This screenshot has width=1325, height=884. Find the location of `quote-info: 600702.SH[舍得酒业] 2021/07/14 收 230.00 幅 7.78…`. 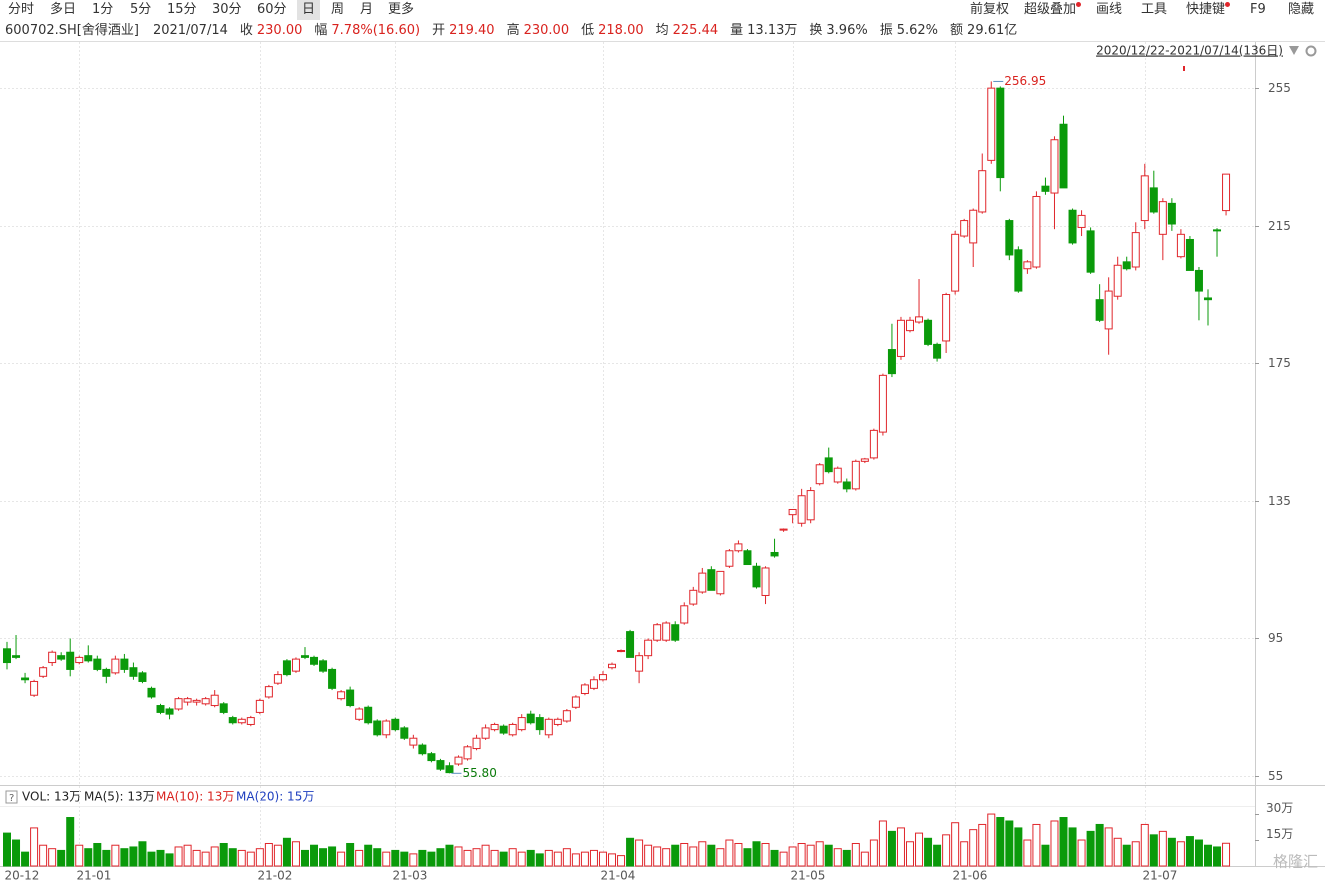

quote-info: 600702.SH[舍得酒业] 2021/07/14 收 230.00 幅 7.78… is located at coordinates (517, 31).